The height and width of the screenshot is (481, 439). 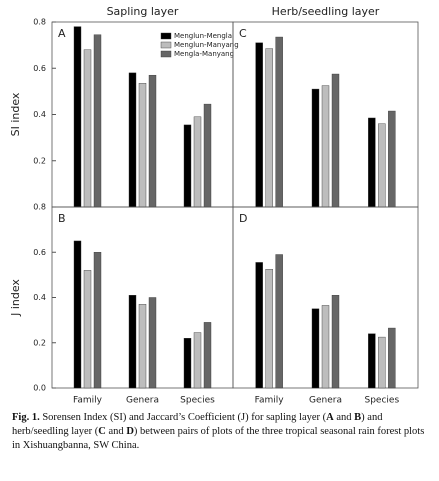 What do you see at coordinates (197, 424) in the screenshot?
I see `caption-text: ) and herb/seedling layer (` at bounding box center [197, 424].